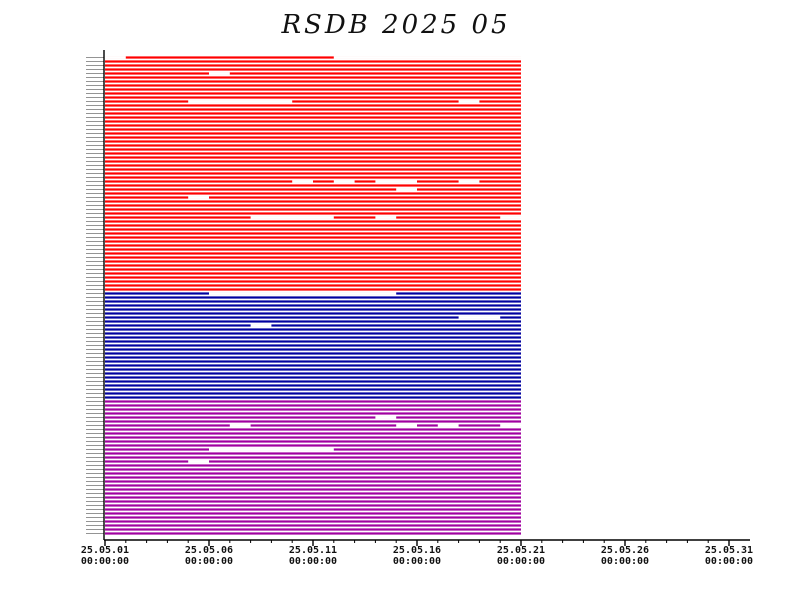 The height and width of the screenshot is (612, 792). Describe the element at coordinates (521, 550) in the screenshot. I see `x-tick-label-date: 25.05.21` at that location.